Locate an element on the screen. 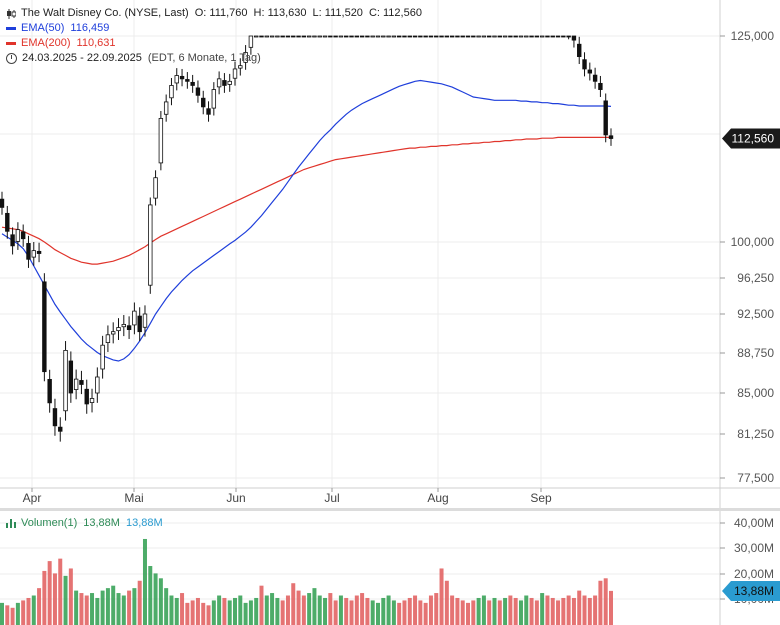 This screenshot has width=780, height=625. last-volume-label: 13,88M is located at coordinates (754, 591).